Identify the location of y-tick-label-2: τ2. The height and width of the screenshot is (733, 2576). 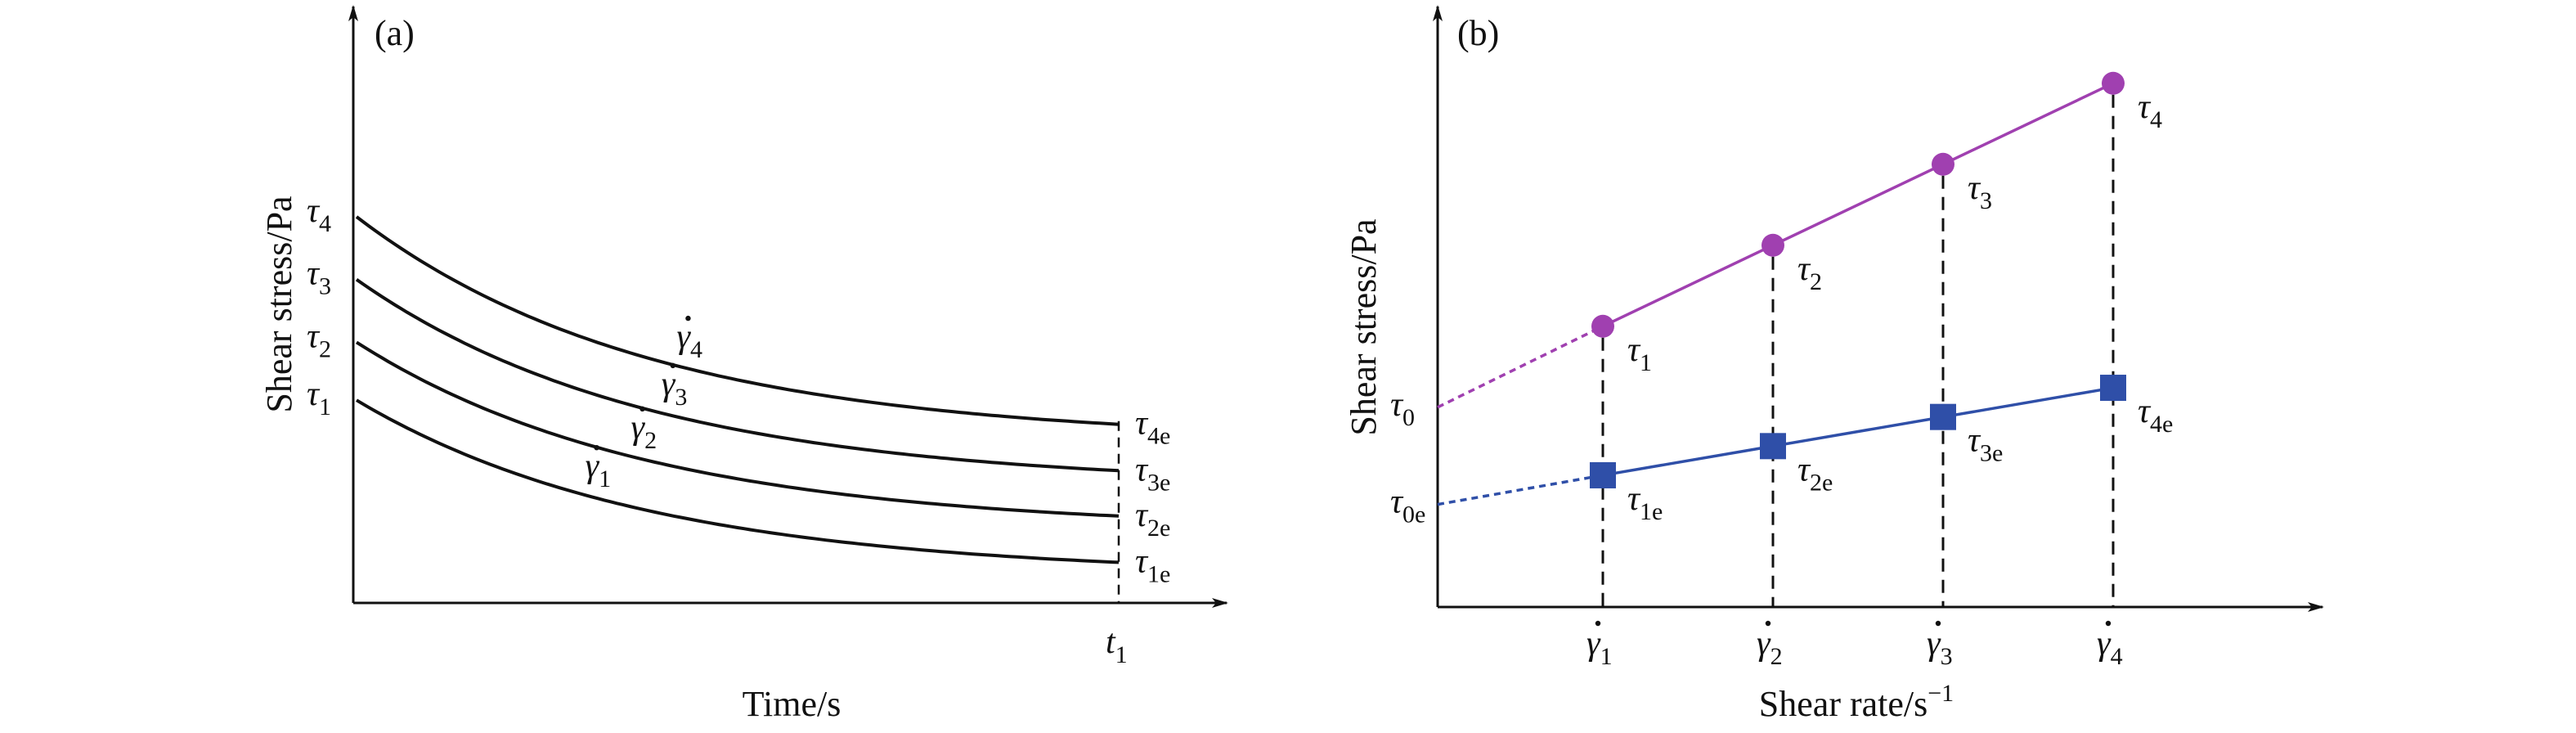
(319, 339).